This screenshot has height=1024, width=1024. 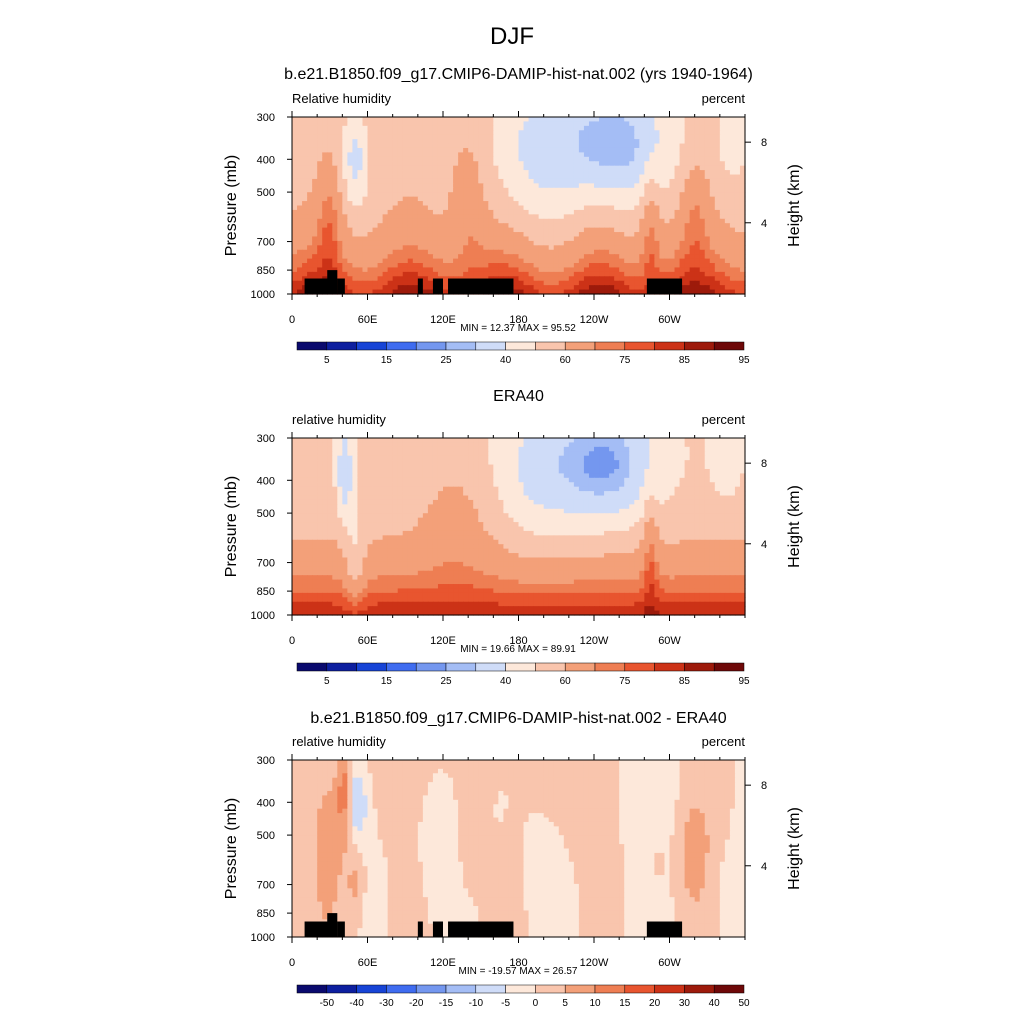 What do you see at coordinates (794, 526) in the screenshot?
I see `right-axis-label: Height (km)` at bounding box center [794, 526].